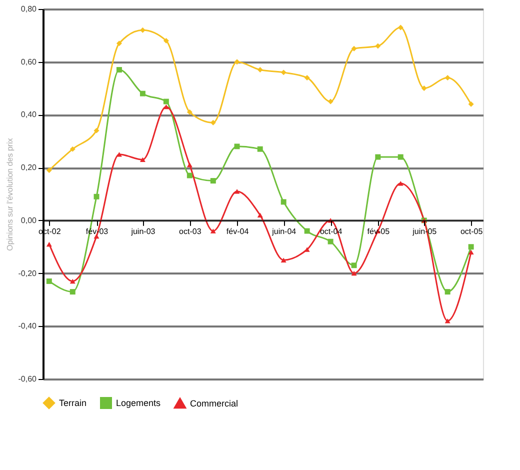 The image size is (520, 470). I want to click on legend-label: Logements, so click(139, 403).